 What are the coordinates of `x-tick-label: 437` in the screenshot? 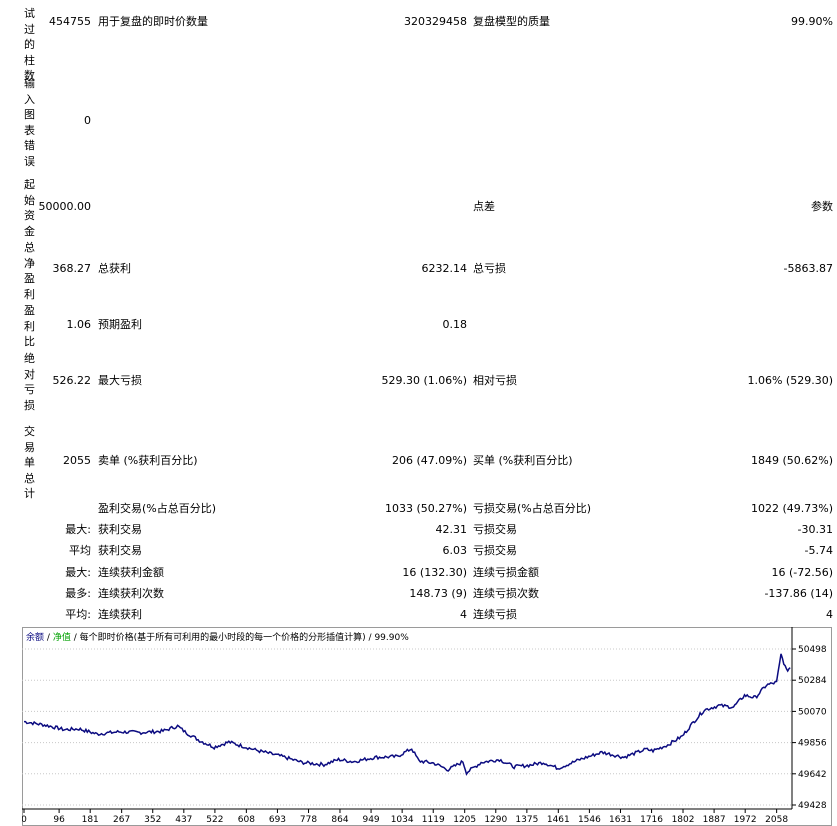 It's located at (183, 820).